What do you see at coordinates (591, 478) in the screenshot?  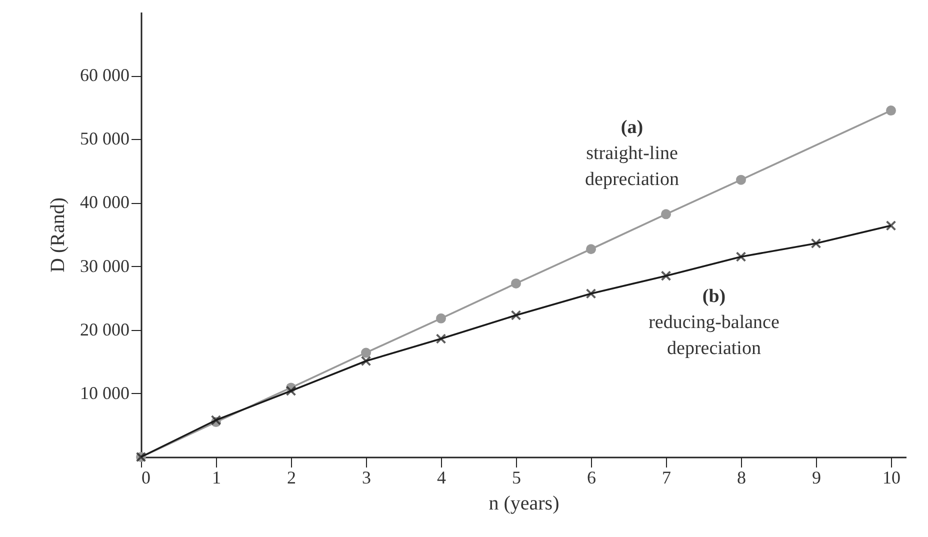 I see `x-tick-label: 6` at bounding box center [591, 478].